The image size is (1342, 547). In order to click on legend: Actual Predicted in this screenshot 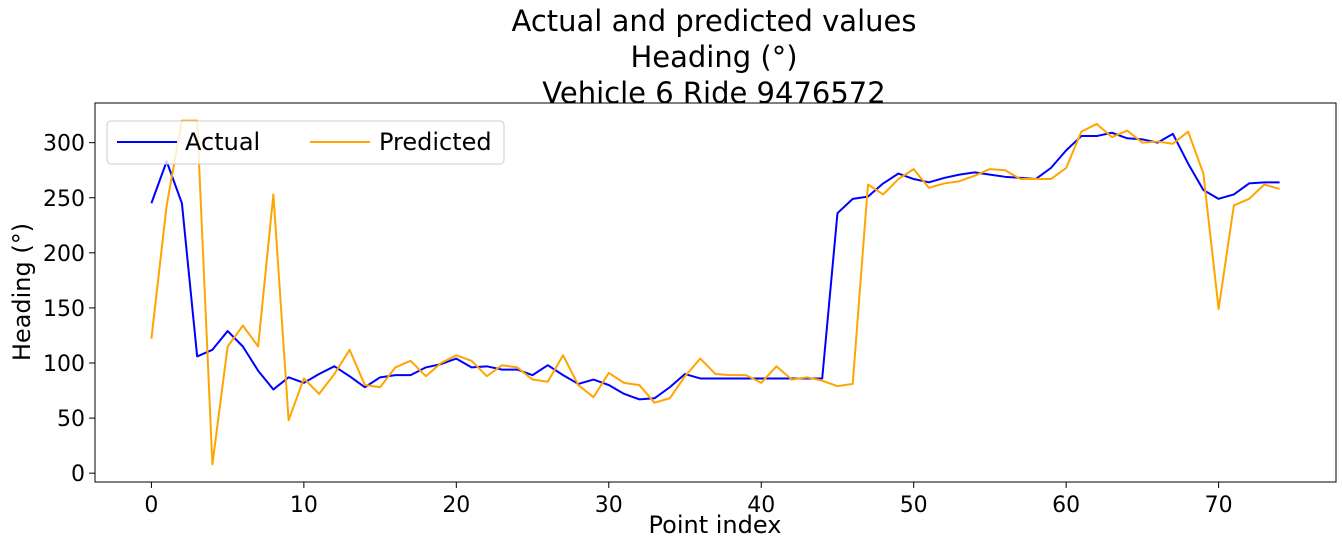, I will do `click(305, 142)`.